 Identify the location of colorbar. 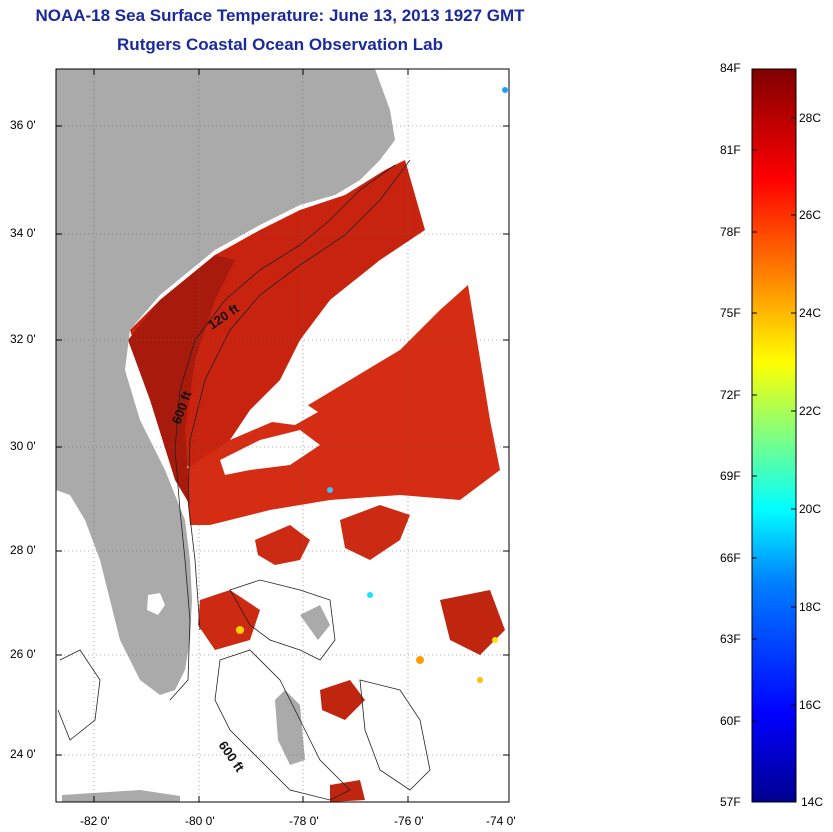
(774, 435).